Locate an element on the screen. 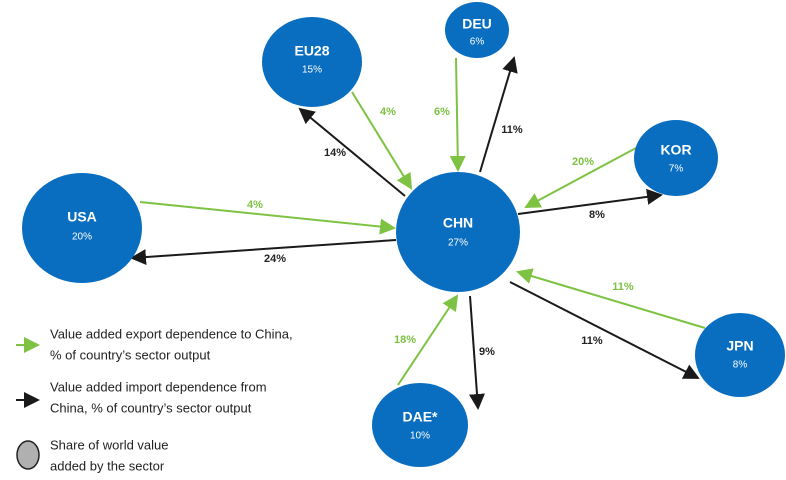 The width and height of the screenshot is (786, 480). node-value: 10% is located at coordinates (420, 436).